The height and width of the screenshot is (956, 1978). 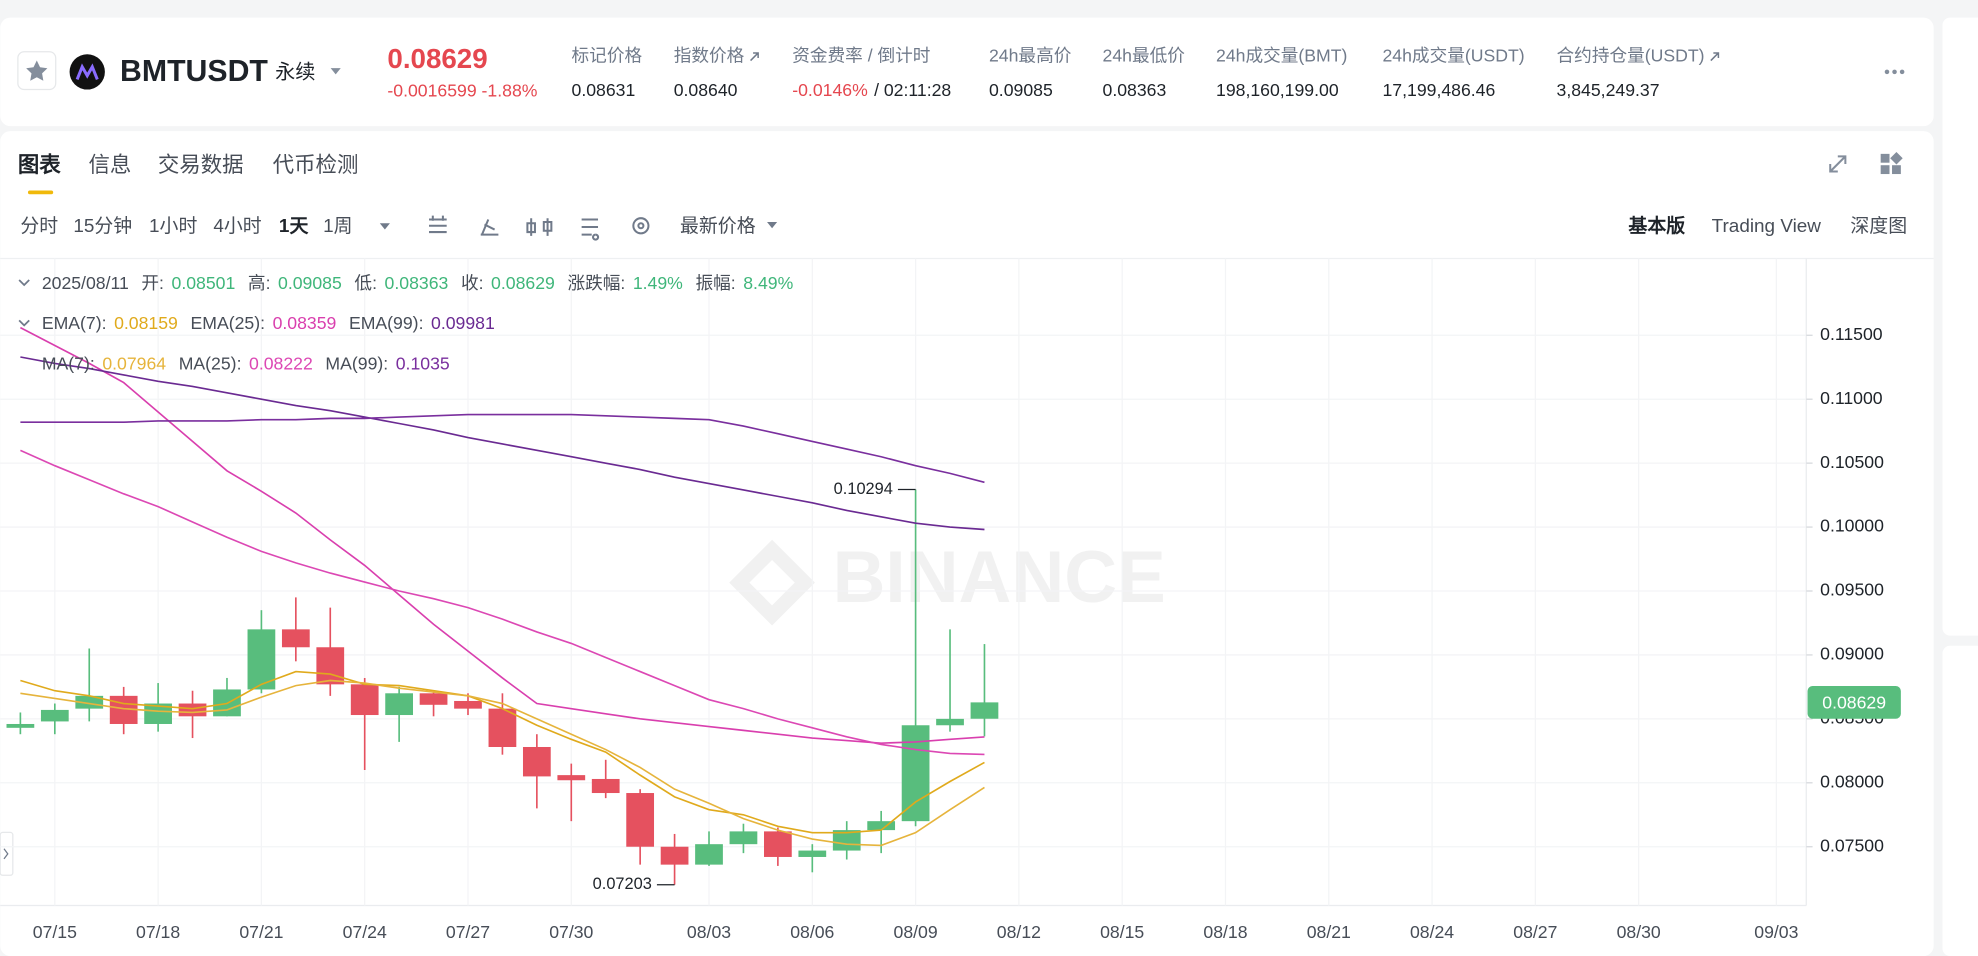 I want to click on info-label: 振幅:, so click(x=715, y=282).